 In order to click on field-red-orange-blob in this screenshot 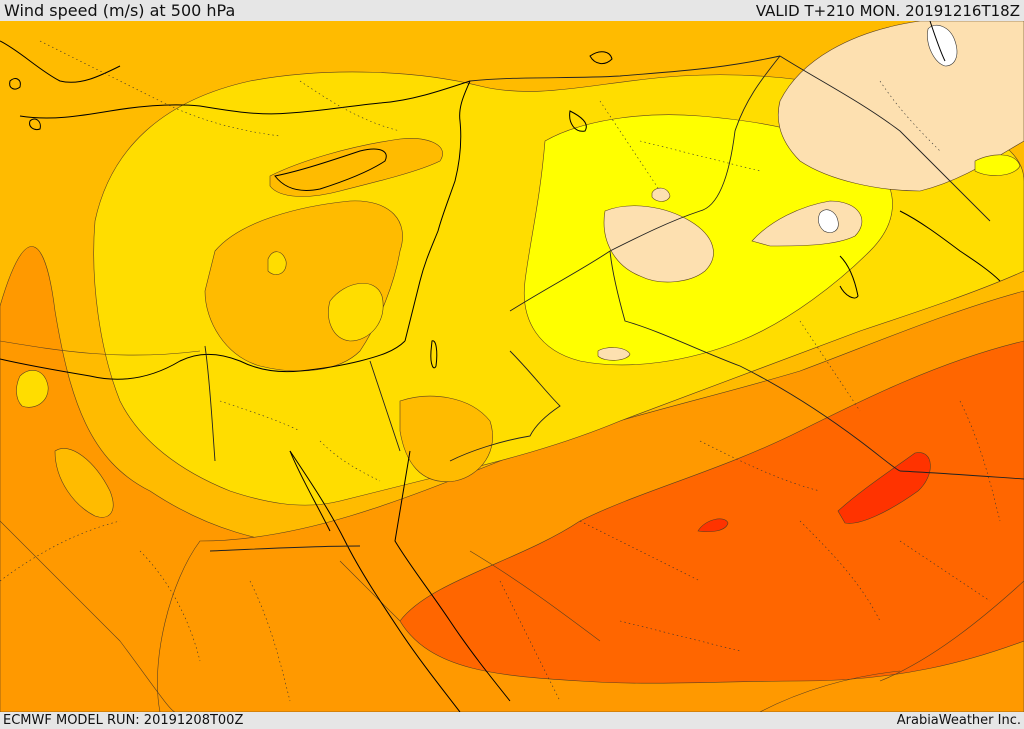, I will do `click(713, 525)`.